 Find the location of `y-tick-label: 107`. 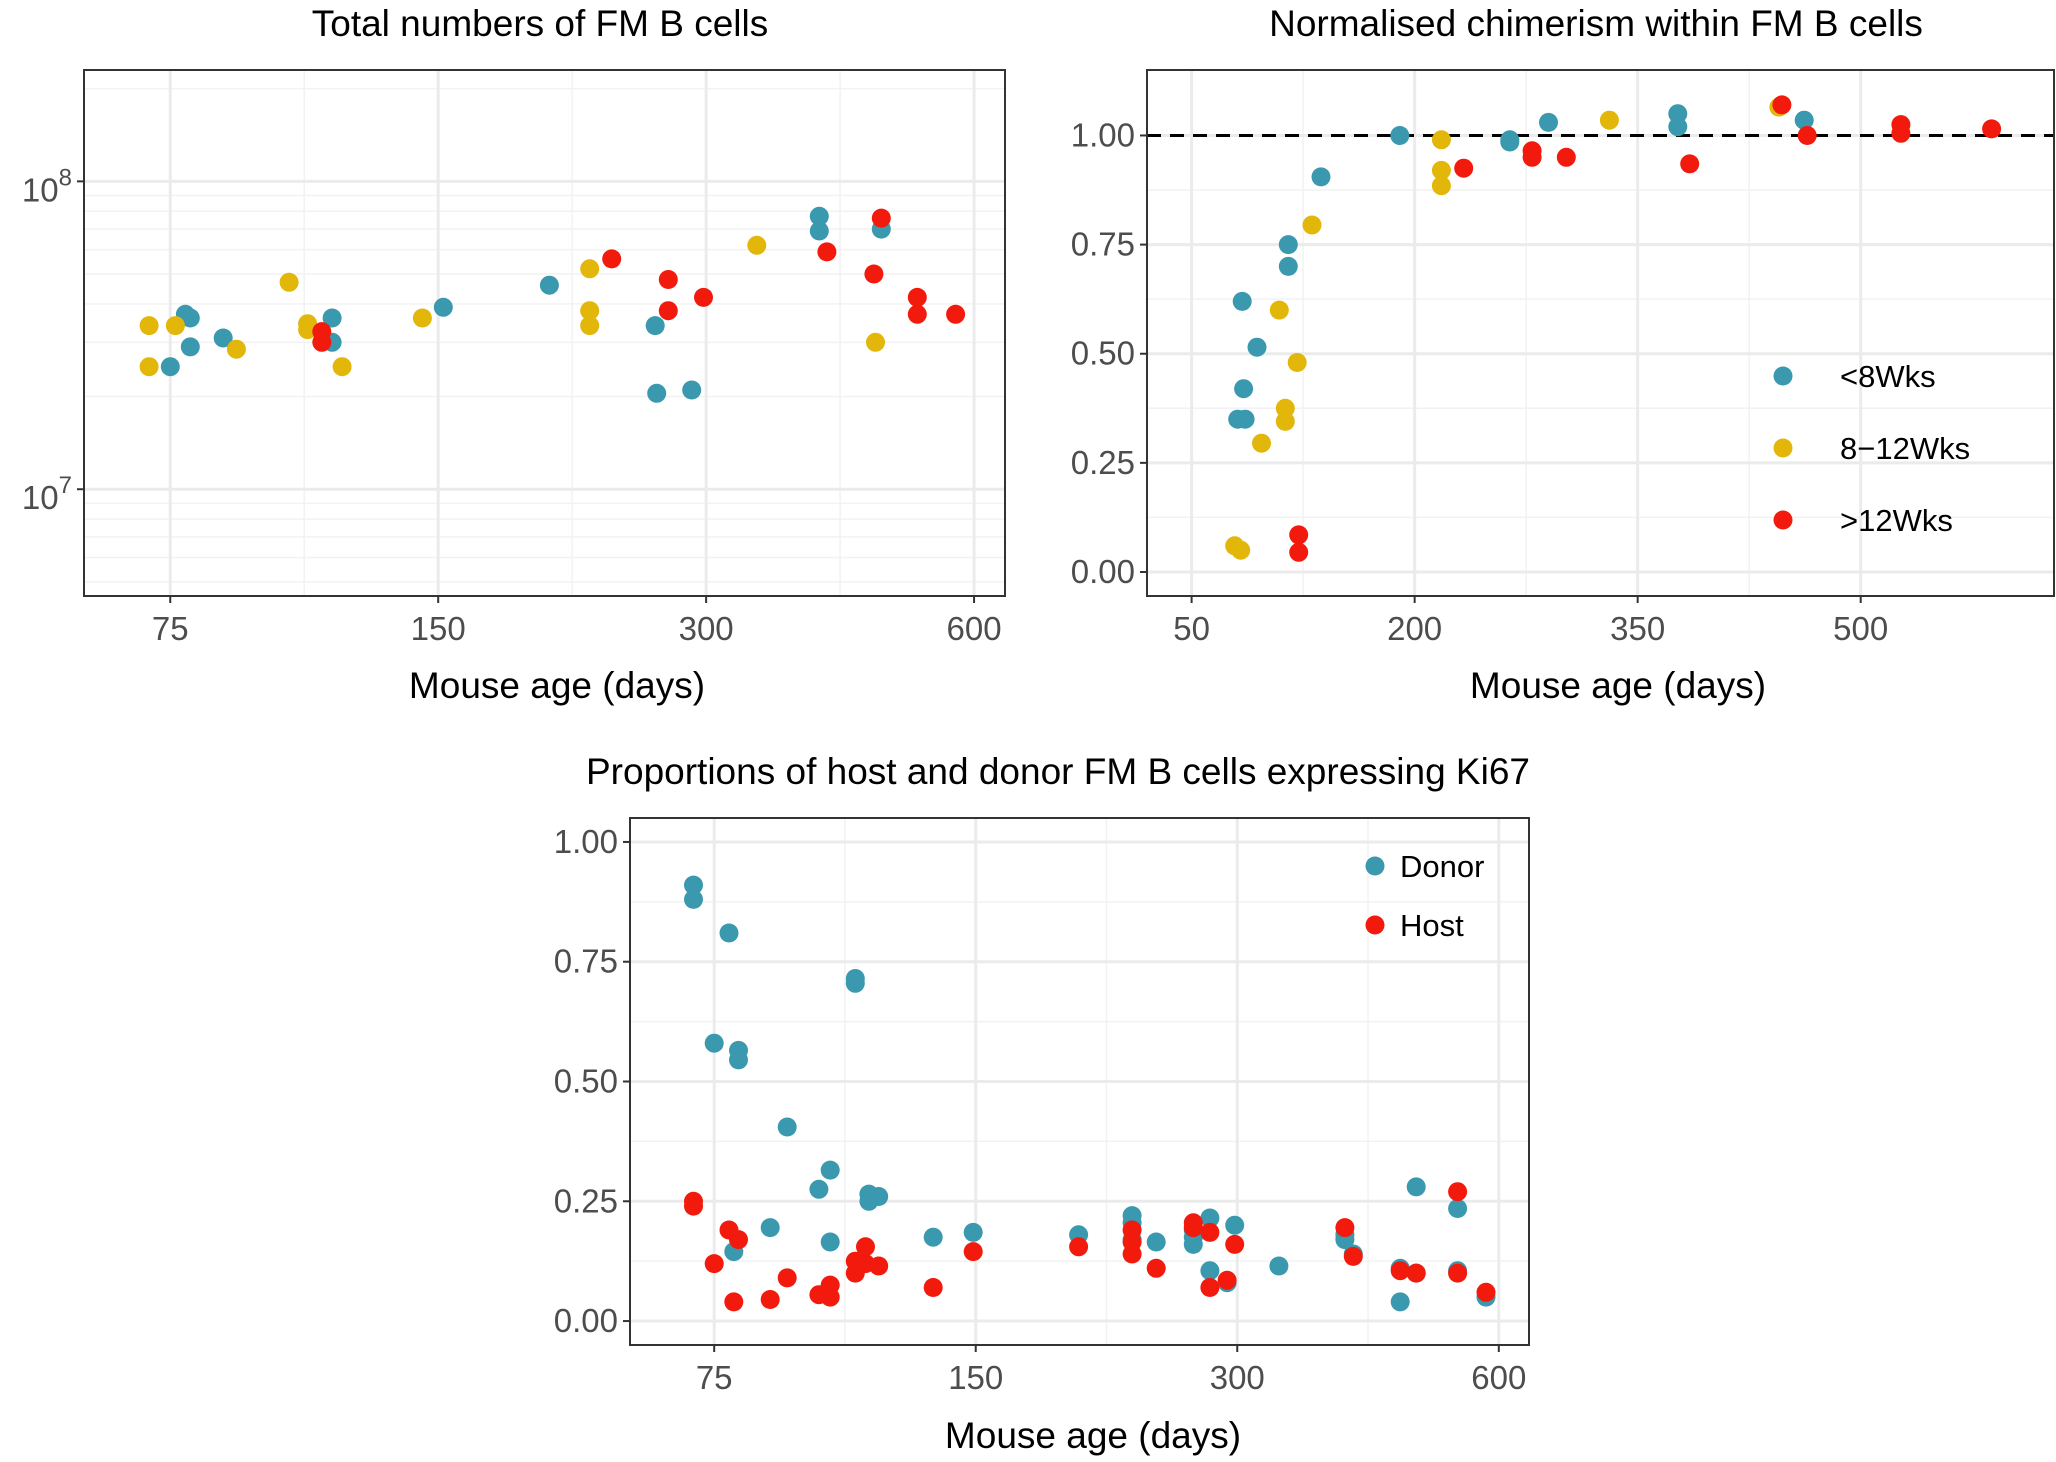

y-tick-label: 107 is located at coordinates (47, 494).